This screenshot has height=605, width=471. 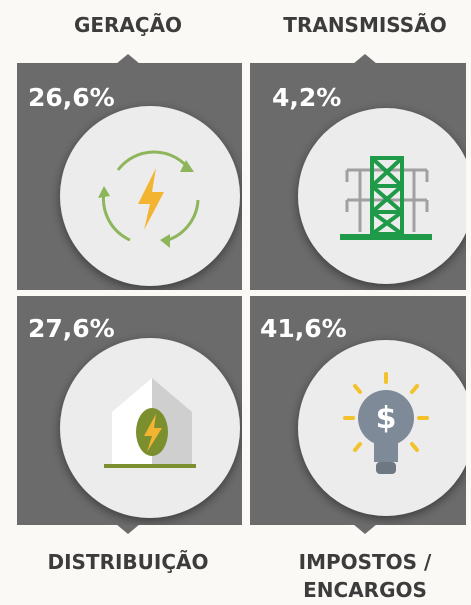 What do you see at coordinates (386, 198) in the screenshot?
I see `transmission-icon` at bounding box center [386, 198].